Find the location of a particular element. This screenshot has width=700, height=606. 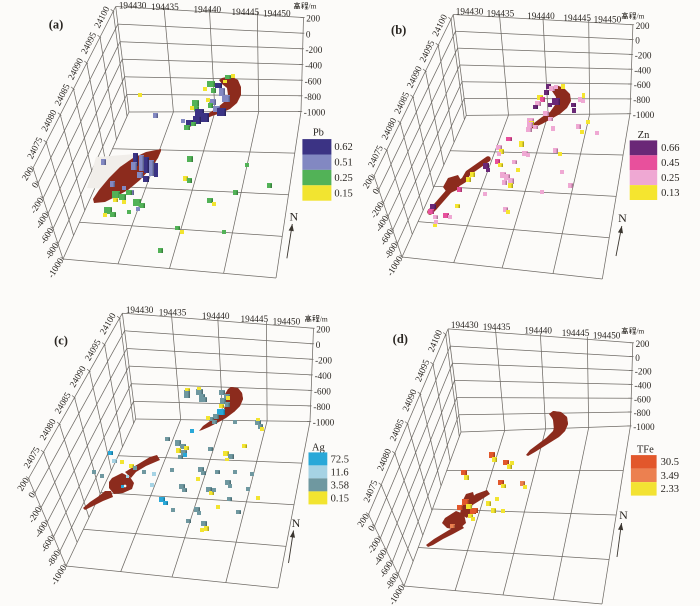

svg-text: (b) is located at coordinates (398, 30).